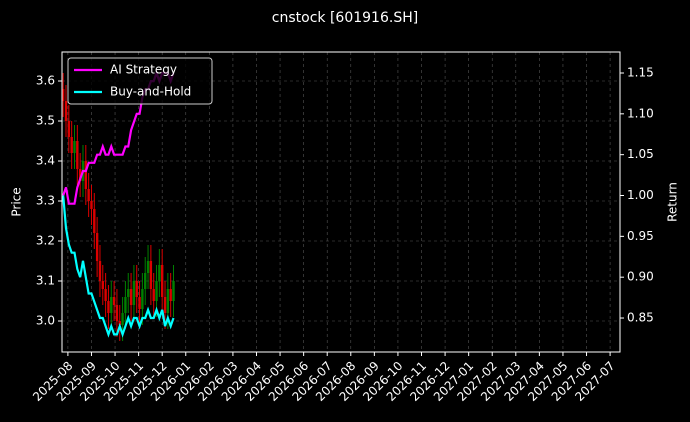 The height and width of the screenshot is (422, 690). Describe the element at coordinates (118, 266) in the screenshot. I see `series-line` at that location.